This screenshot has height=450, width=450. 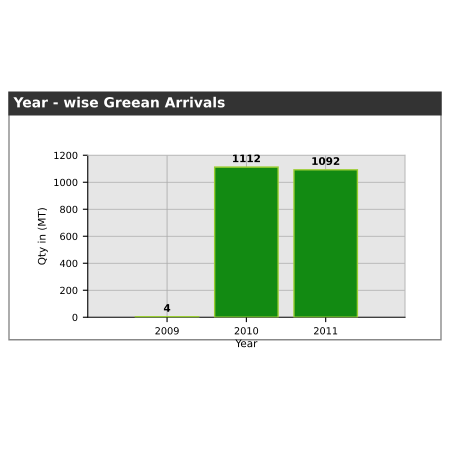 What do you see at coordinates (66, 156) in the screenshot?
I see `y-tick-label: 1200` at bounding box center [66, 156].